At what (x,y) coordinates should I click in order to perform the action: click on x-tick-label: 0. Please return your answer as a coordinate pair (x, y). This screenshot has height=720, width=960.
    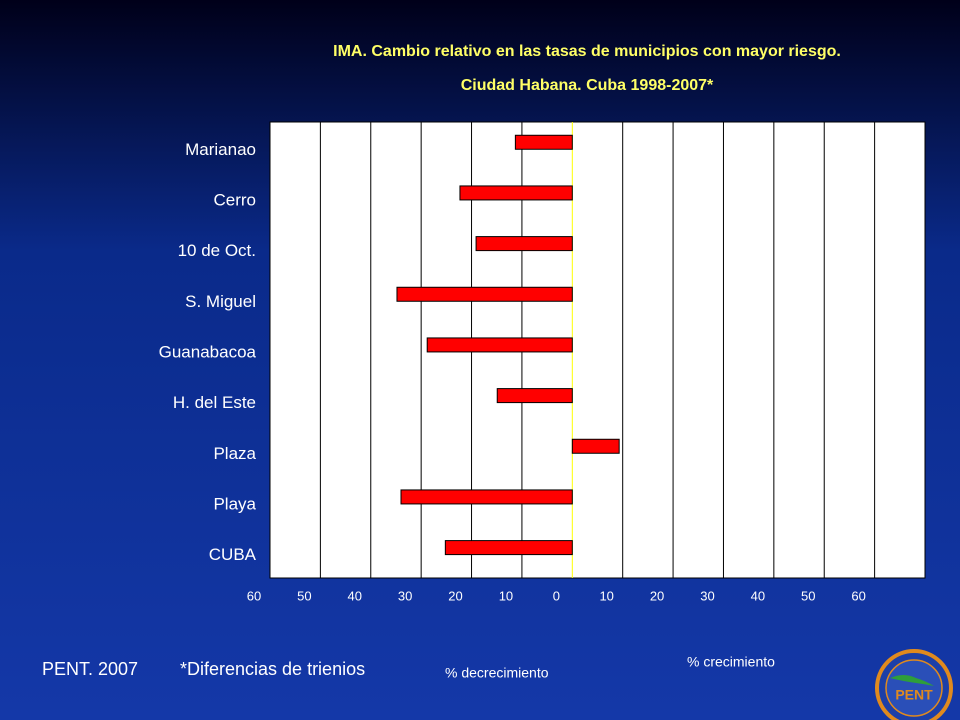
    Looking at the image, I should click on (556, 595).